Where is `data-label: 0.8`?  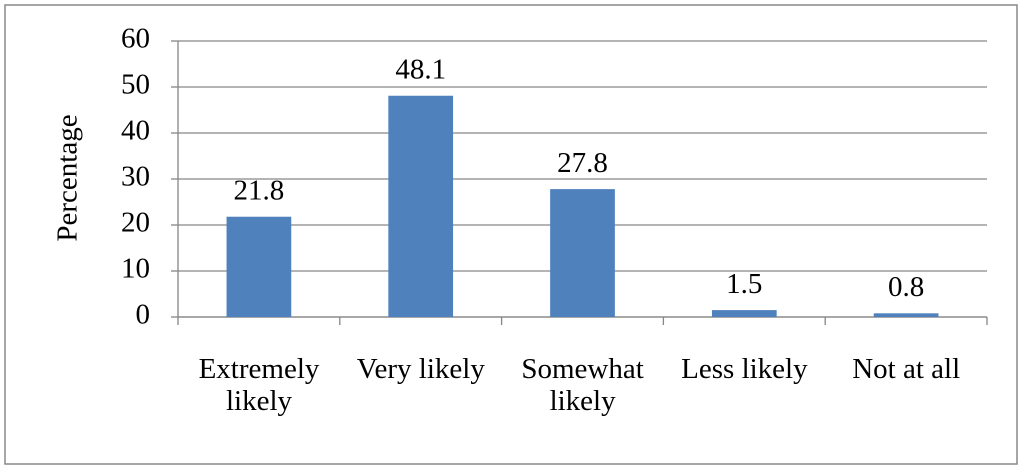 data-label: 0.8 is located at coordinates (906, 287).